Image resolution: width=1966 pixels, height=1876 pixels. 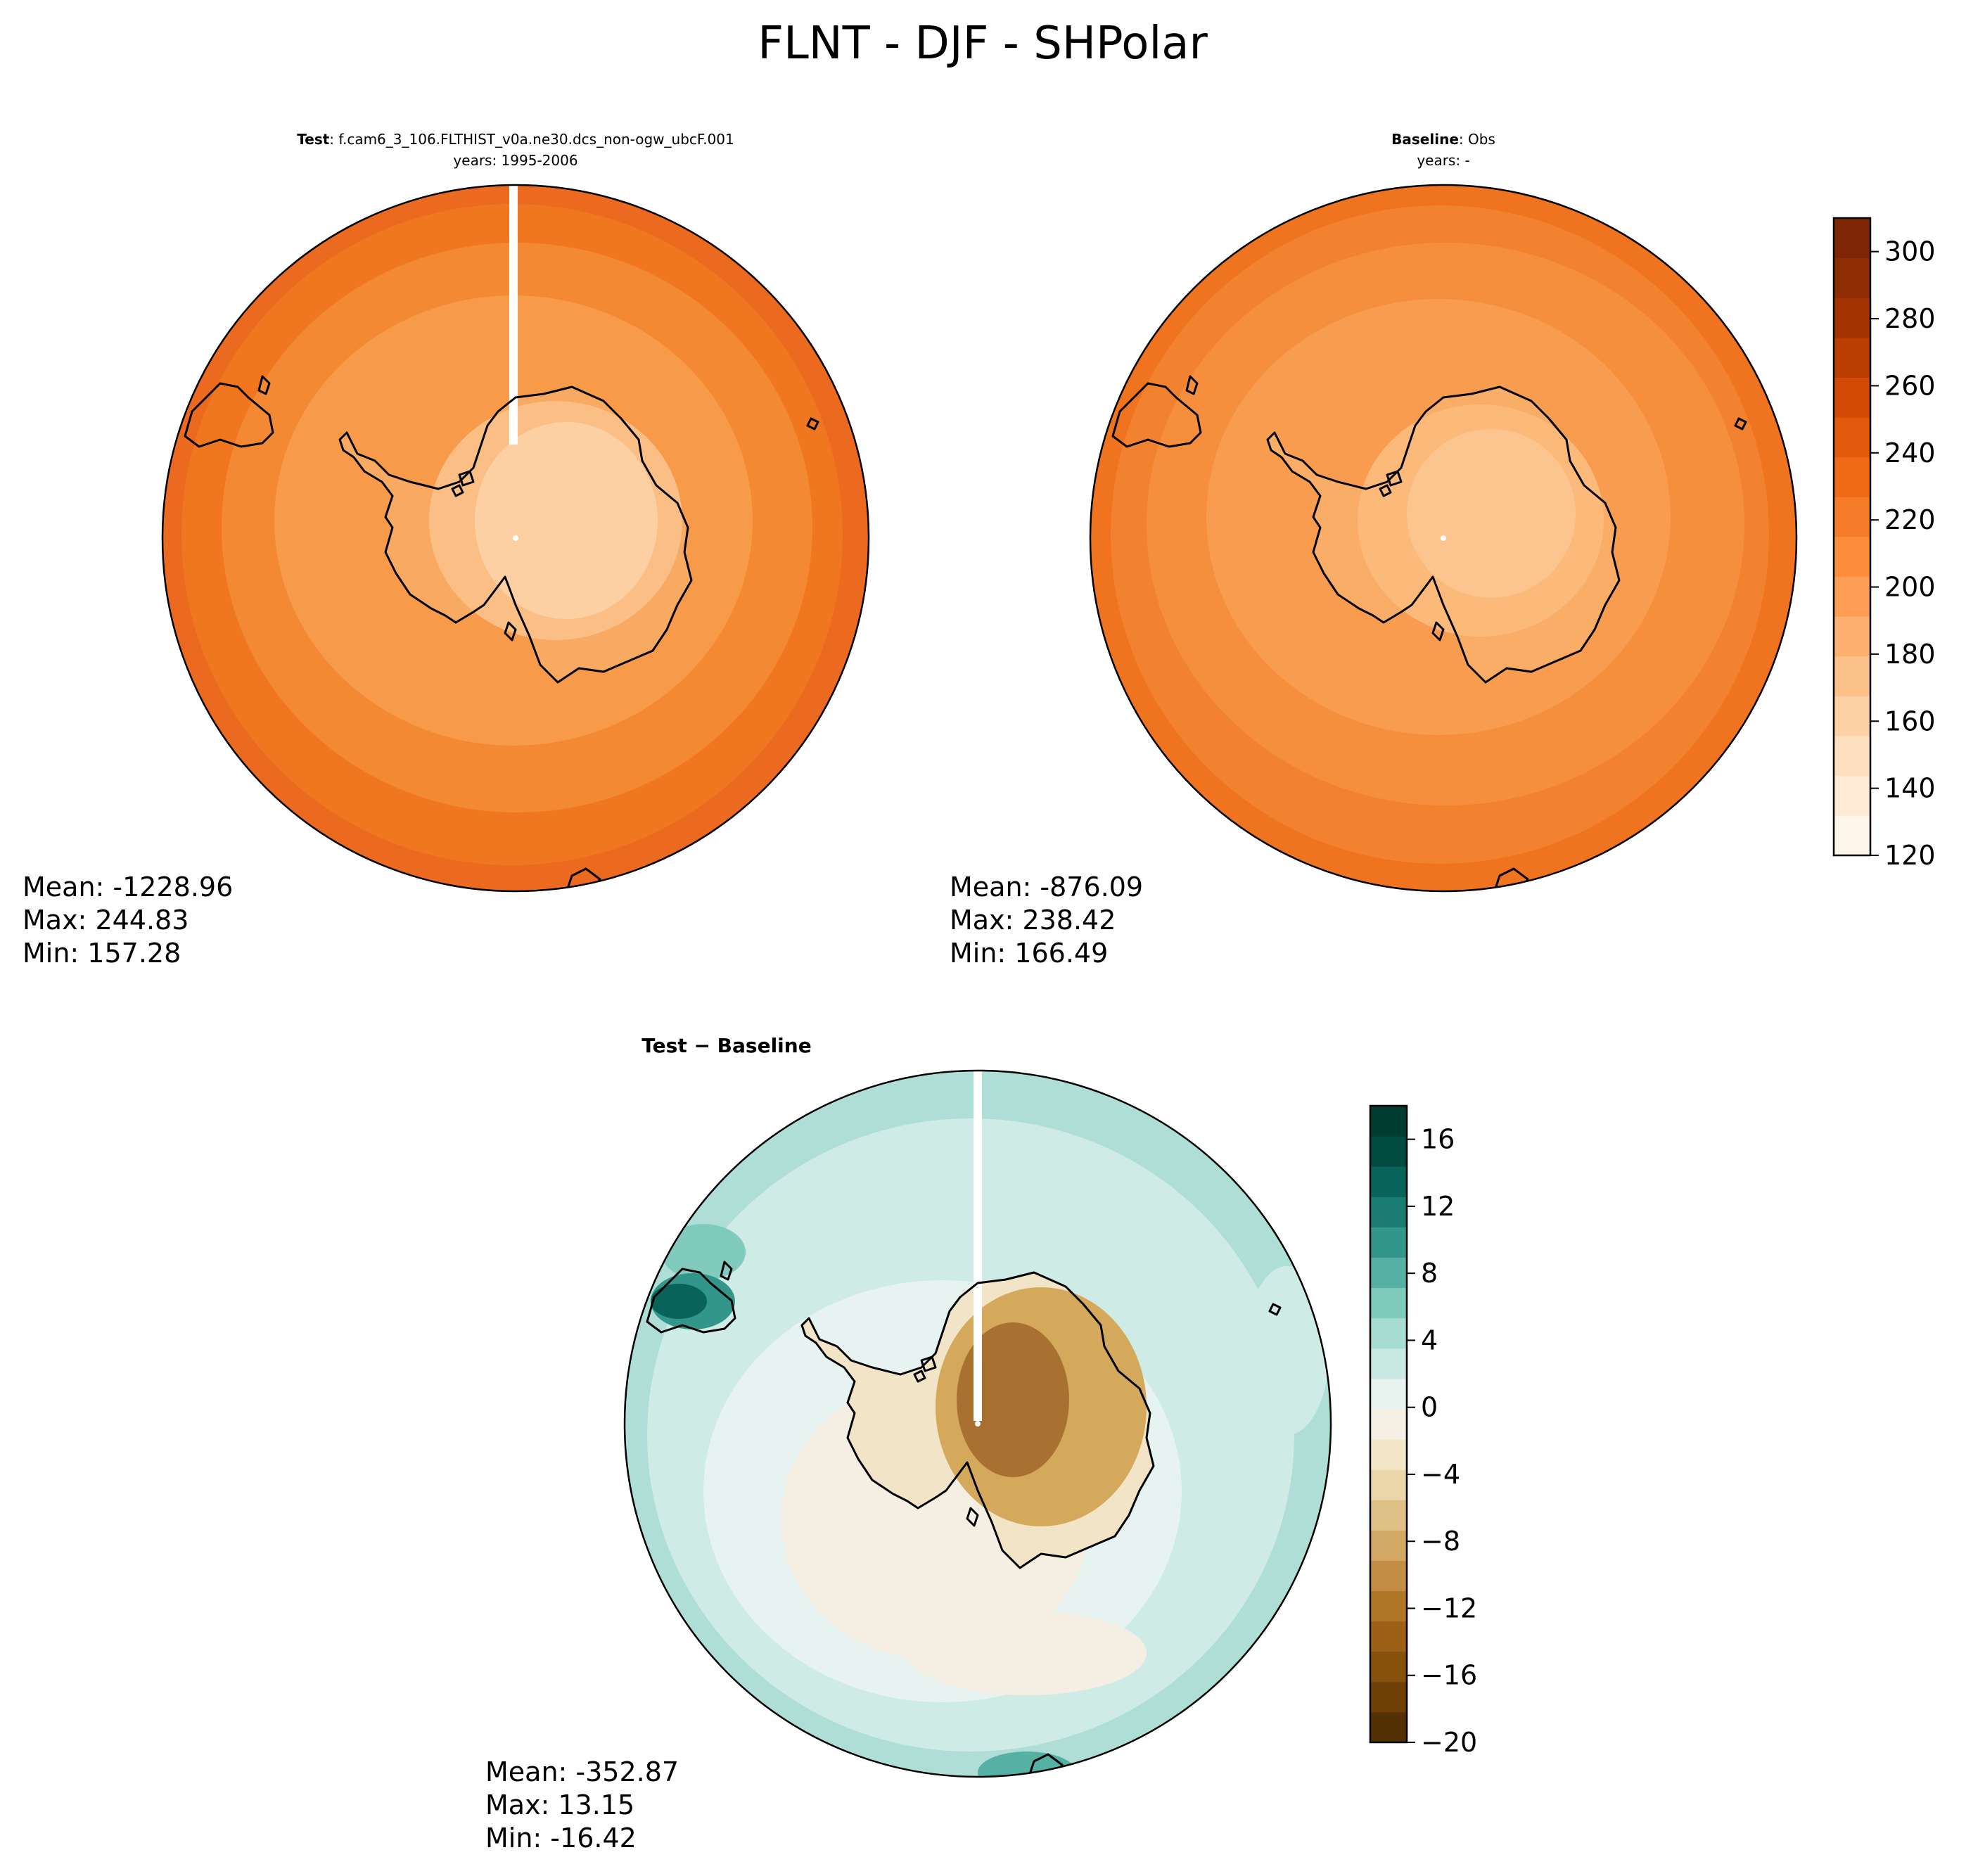 I want to click on coastlines-baseline, so click(x=1429, y=633).